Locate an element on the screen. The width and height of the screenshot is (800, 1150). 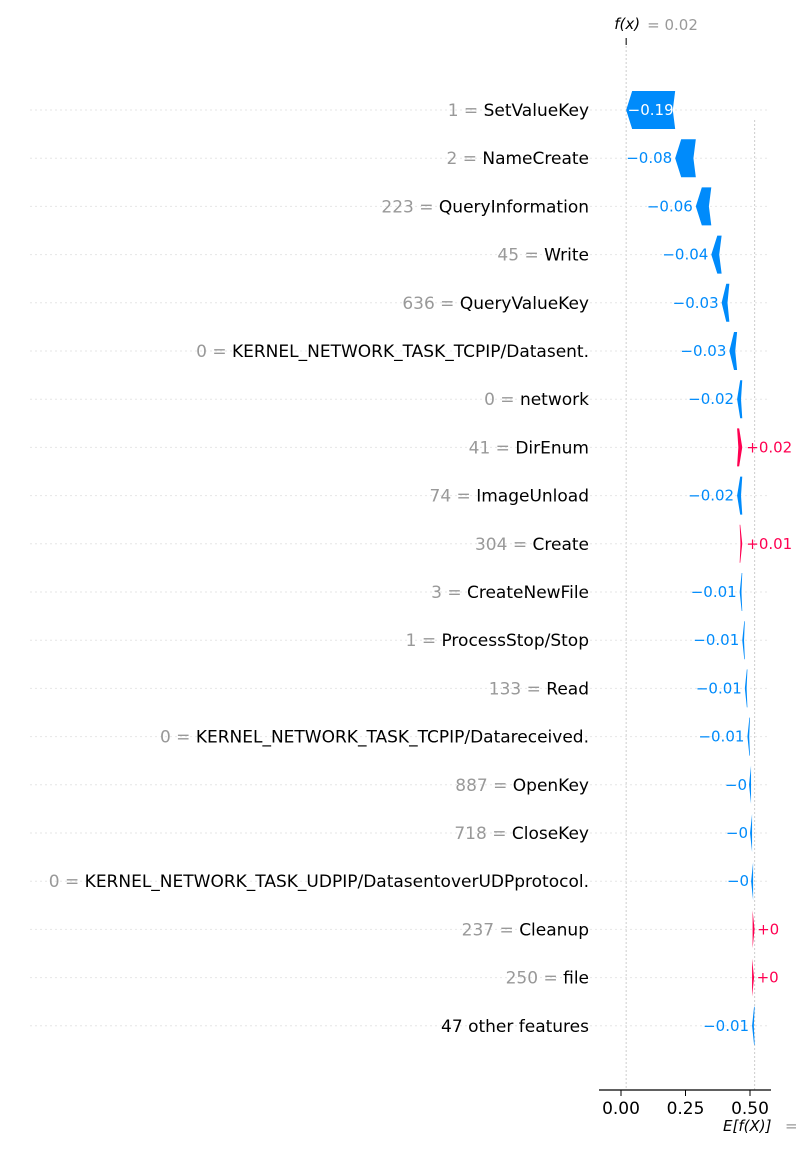
feature-label: 45 = Write is located at coordinates (543, 256).